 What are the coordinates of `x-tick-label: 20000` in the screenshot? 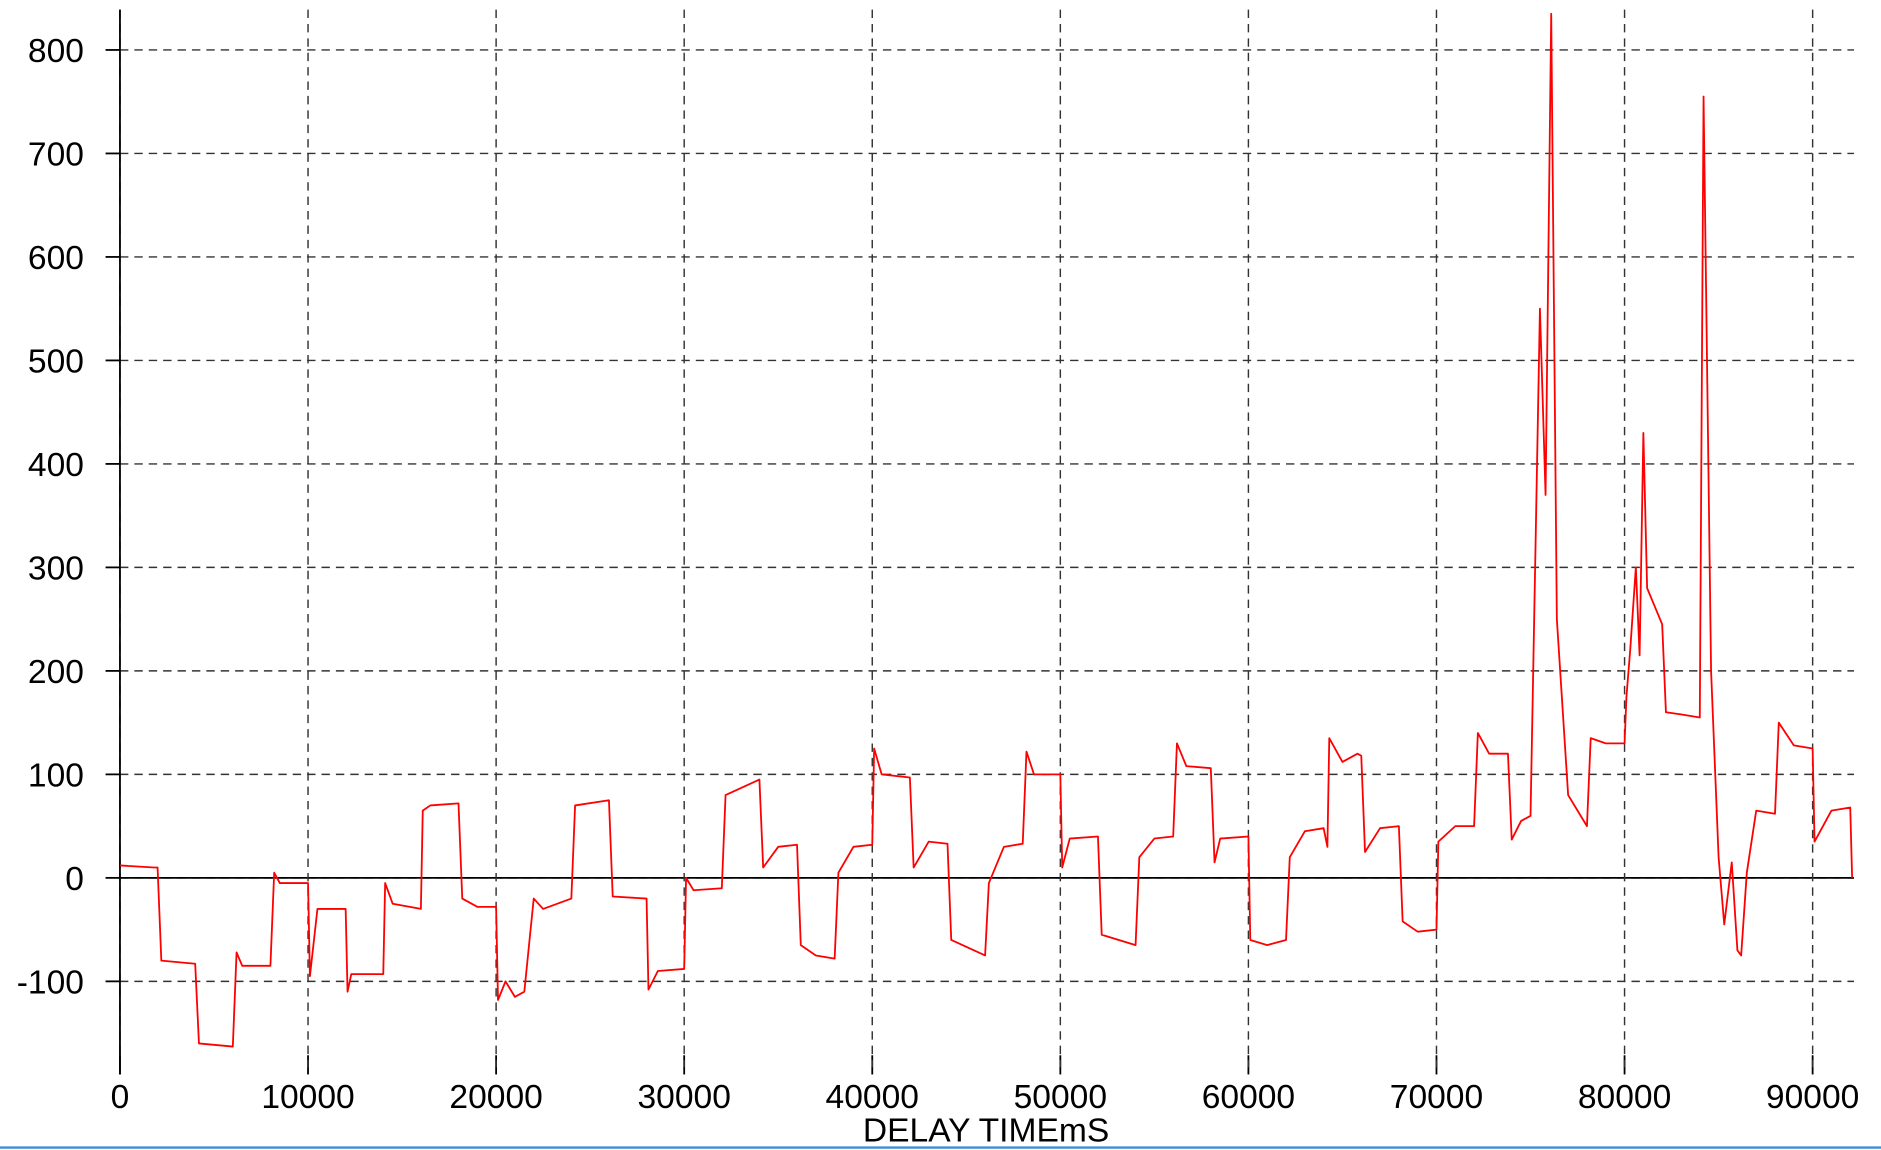 It's located at (495, 1097).